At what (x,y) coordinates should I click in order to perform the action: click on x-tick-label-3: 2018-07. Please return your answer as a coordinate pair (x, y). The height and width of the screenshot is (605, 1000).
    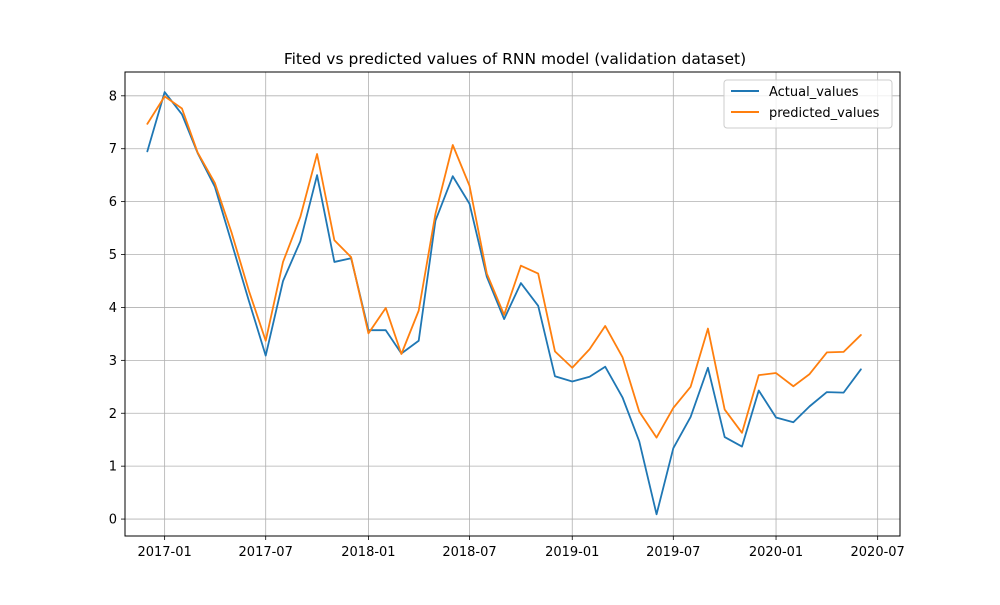
    Looking at the image, I should click on (469, 552).